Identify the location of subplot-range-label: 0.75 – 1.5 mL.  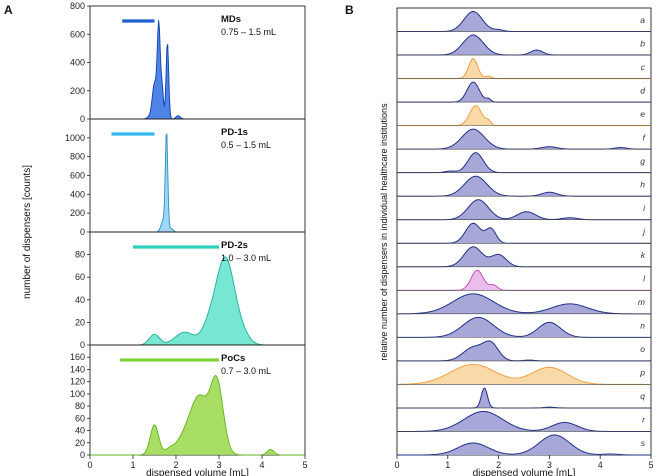
(248, 32).